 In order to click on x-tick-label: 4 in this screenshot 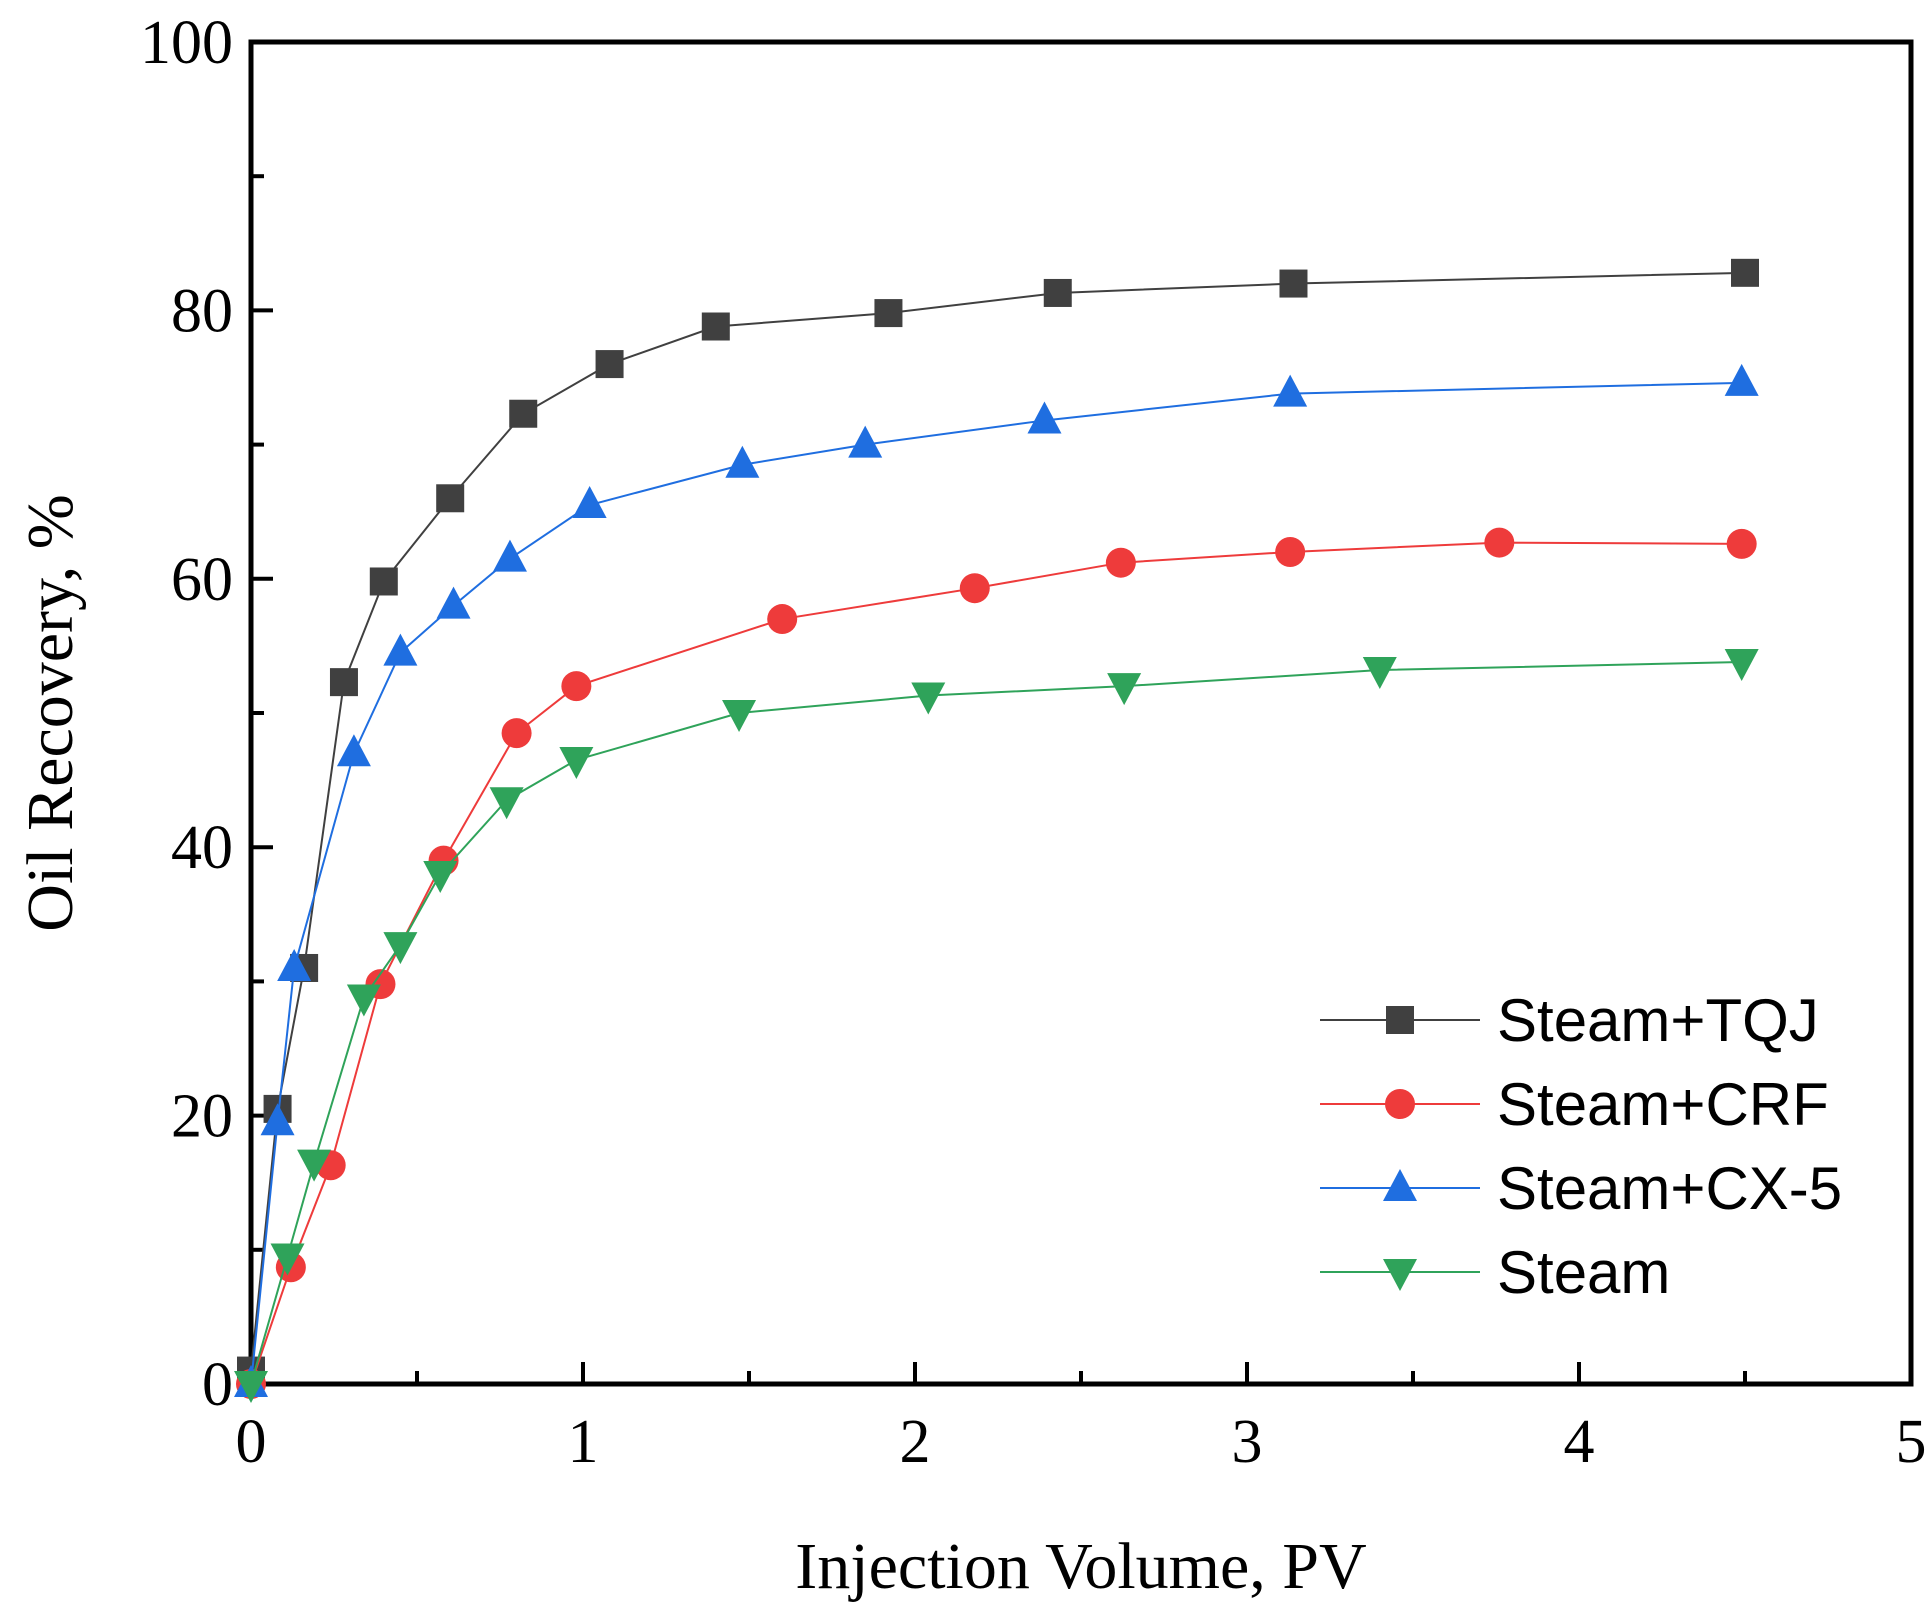, I will do `click(1579, 1442)`.